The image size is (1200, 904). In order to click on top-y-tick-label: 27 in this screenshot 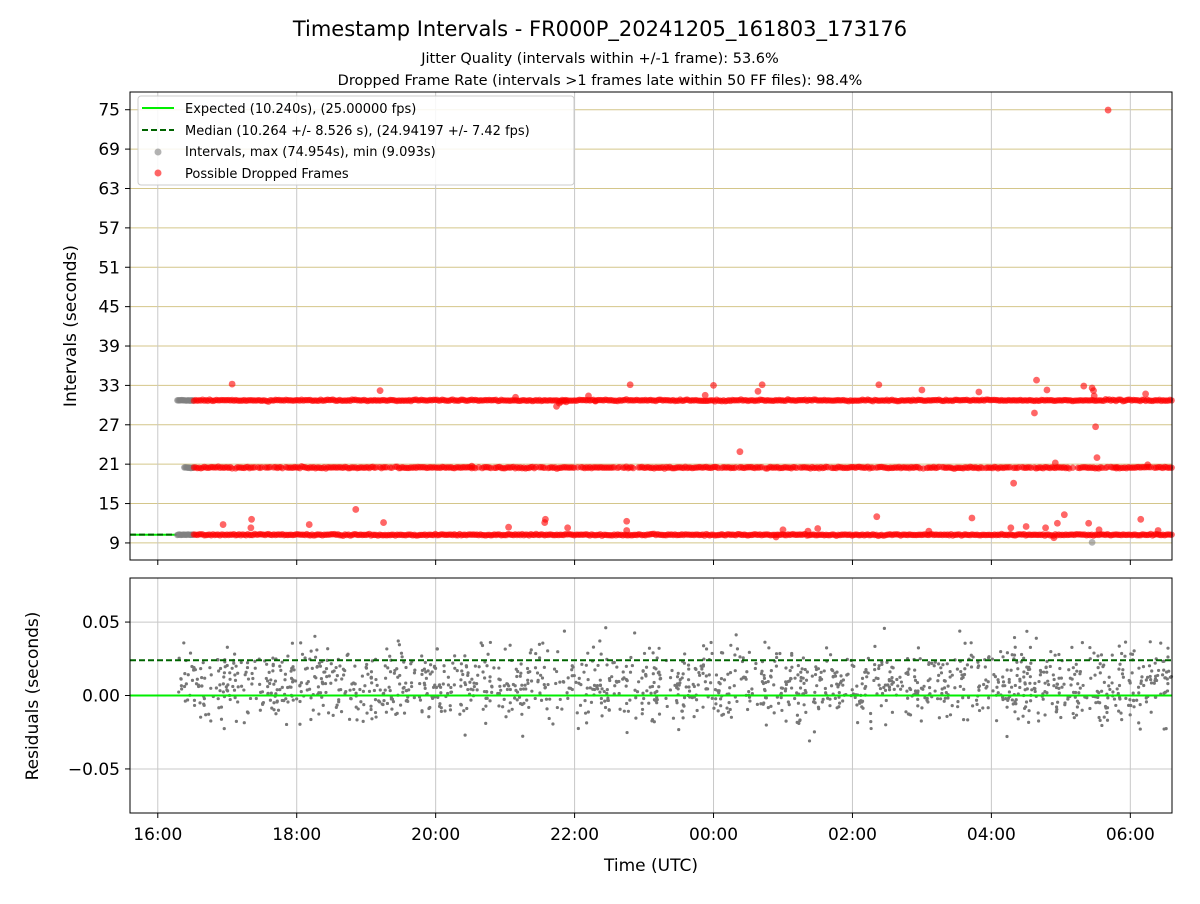, I will do `click(109, 426)`.